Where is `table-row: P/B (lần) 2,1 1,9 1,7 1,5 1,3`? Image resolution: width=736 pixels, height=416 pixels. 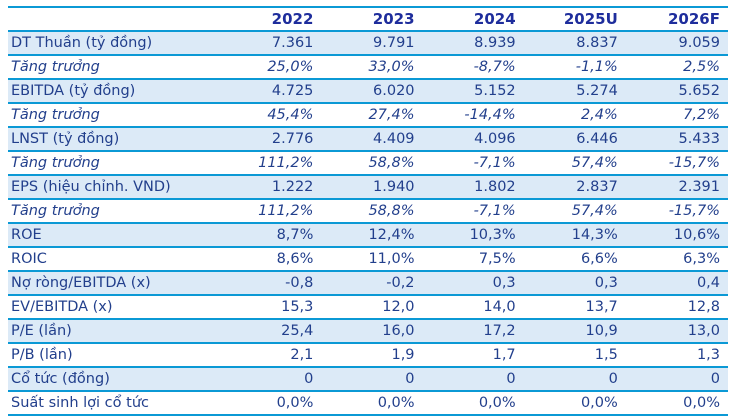
table-row: P/B (lần) 2,1 1,9 1,7 1,5 1,3 is located at coordinates (368, 355).